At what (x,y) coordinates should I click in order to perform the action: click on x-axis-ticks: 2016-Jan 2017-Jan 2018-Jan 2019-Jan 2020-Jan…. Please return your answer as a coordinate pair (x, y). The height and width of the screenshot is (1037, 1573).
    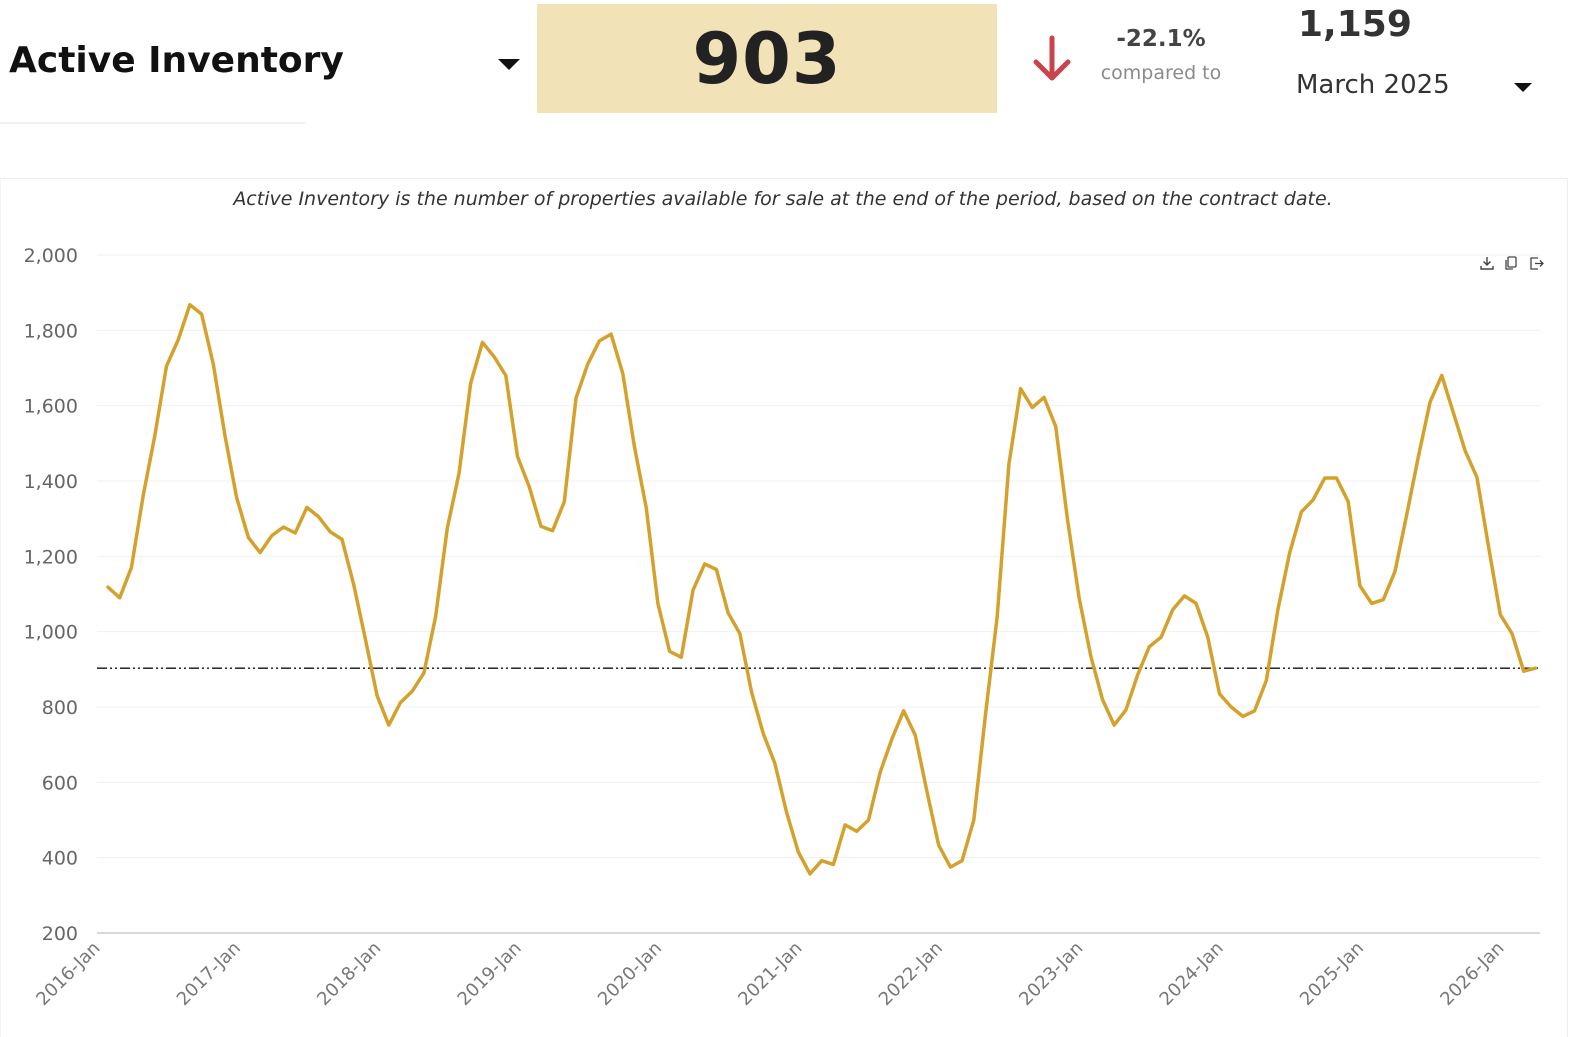
    Looking at the image, I should click on (770, 974).